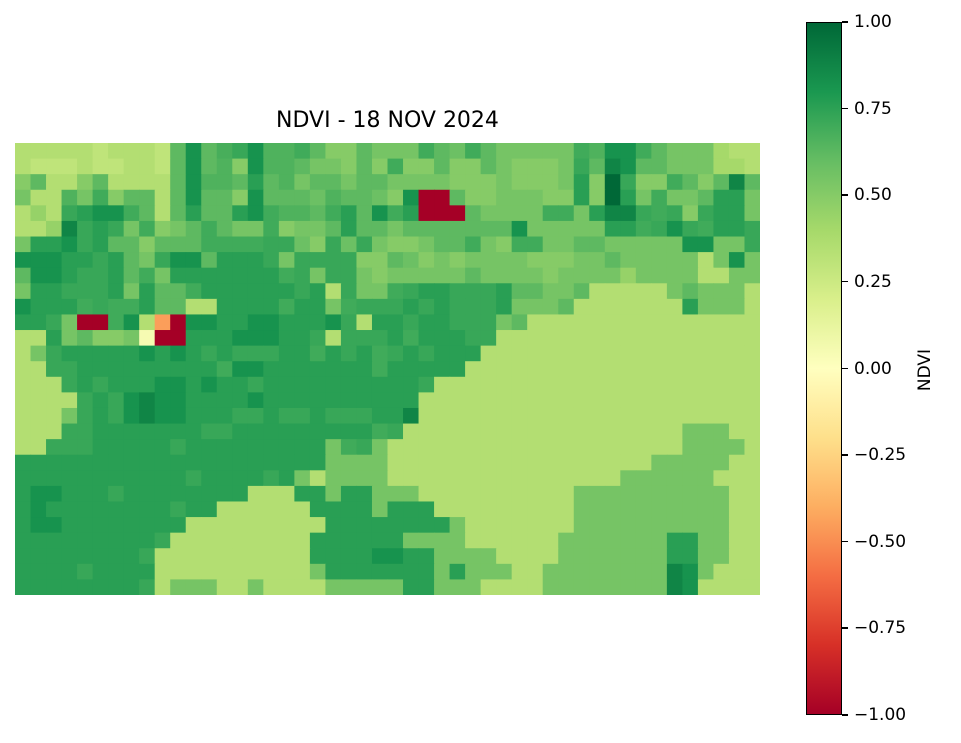 This screenshot has height=743, width=961. What do you see at coordinates (824, 368) in the screenshot?
I see `colorbar` at bounding box center [824, 368].